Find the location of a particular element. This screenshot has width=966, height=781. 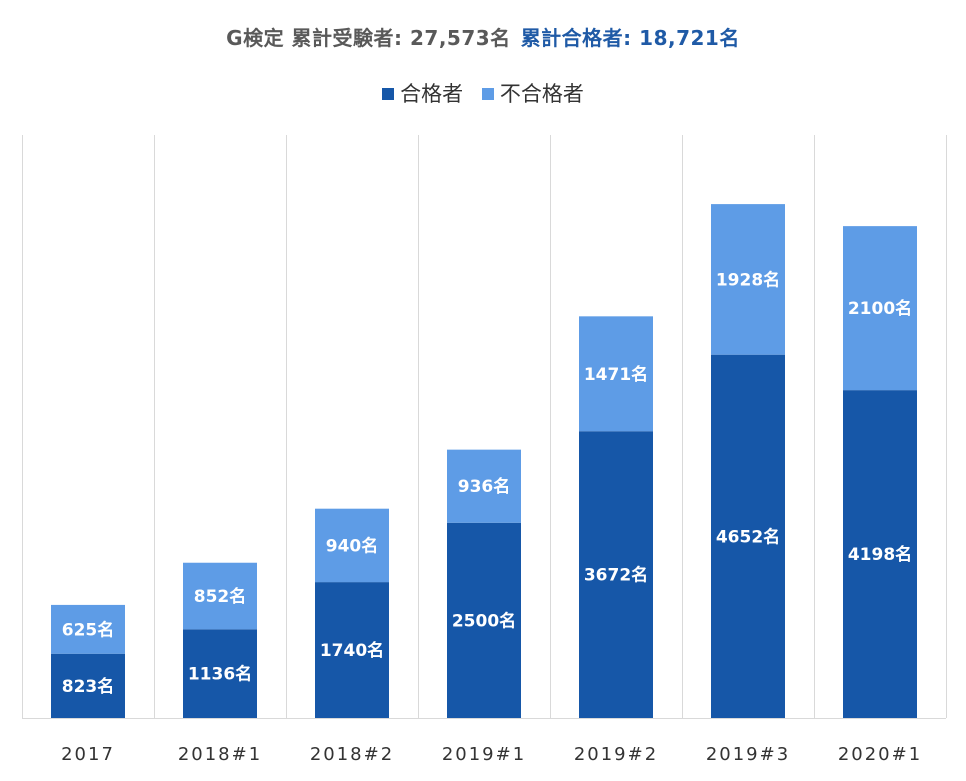

category-label: 2018#2 is located at coordinates (352, 754).